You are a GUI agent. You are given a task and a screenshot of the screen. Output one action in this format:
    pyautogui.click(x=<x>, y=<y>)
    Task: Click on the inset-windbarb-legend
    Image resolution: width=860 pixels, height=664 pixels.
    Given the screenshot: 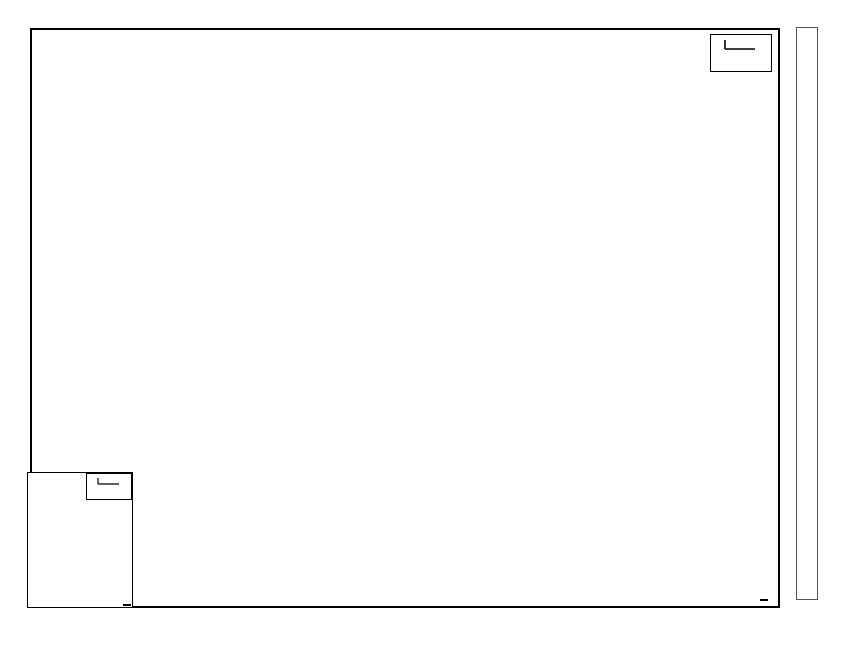 What is the action you would take?
    pyautogui.click(x=109, y=486)
    